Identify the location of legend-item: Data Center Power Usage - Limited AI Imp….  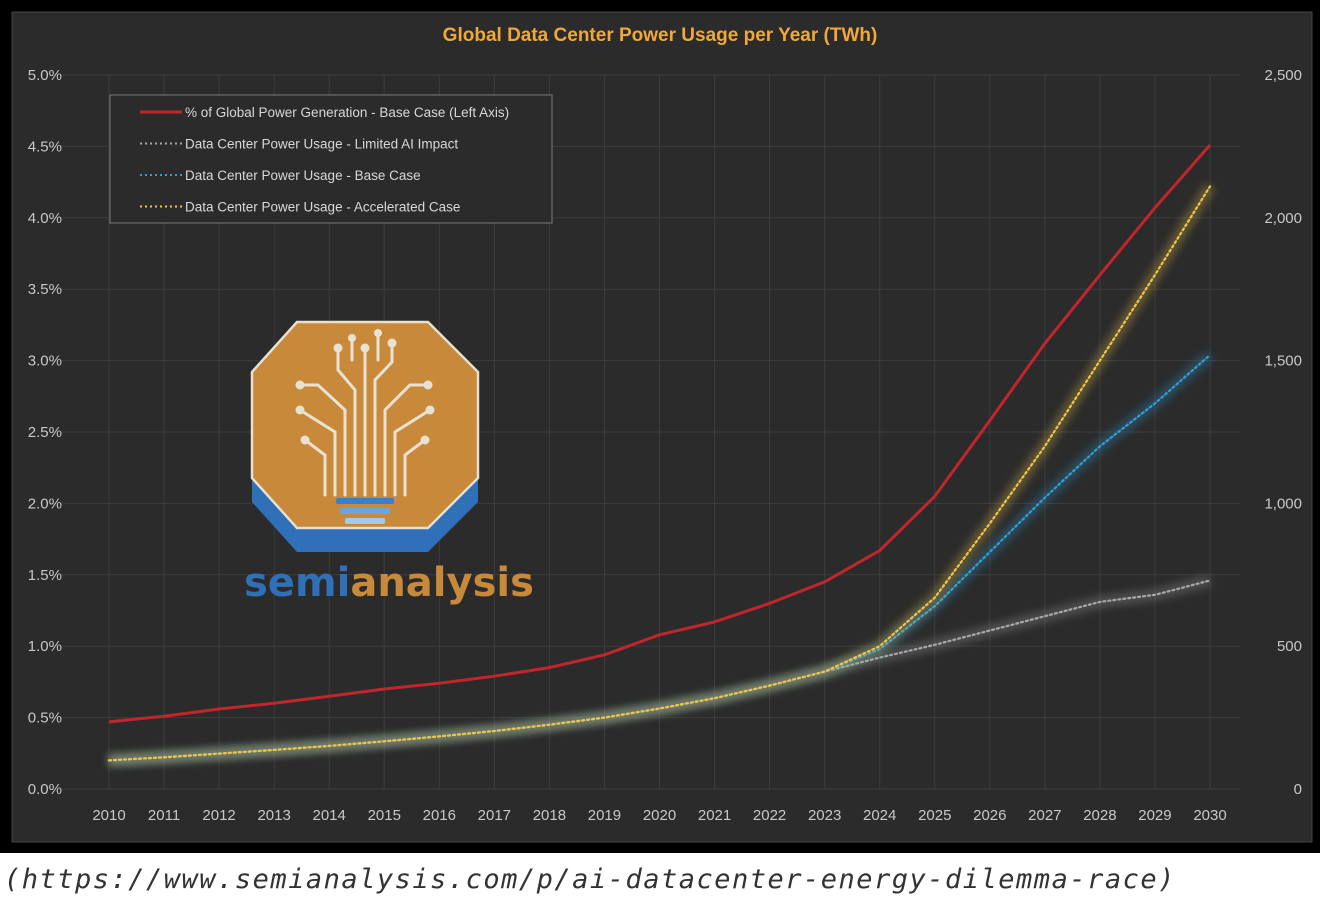
(299, 144).